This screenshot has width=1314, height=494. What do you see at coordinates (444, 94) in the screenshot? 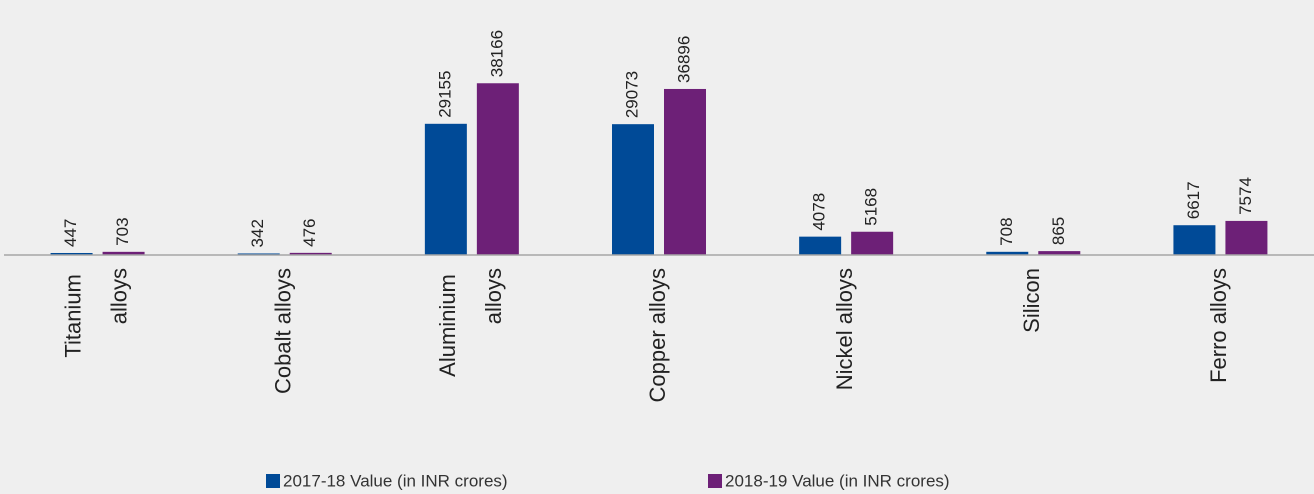
I see `value-label: 29155` at bounding box center [444, 94].